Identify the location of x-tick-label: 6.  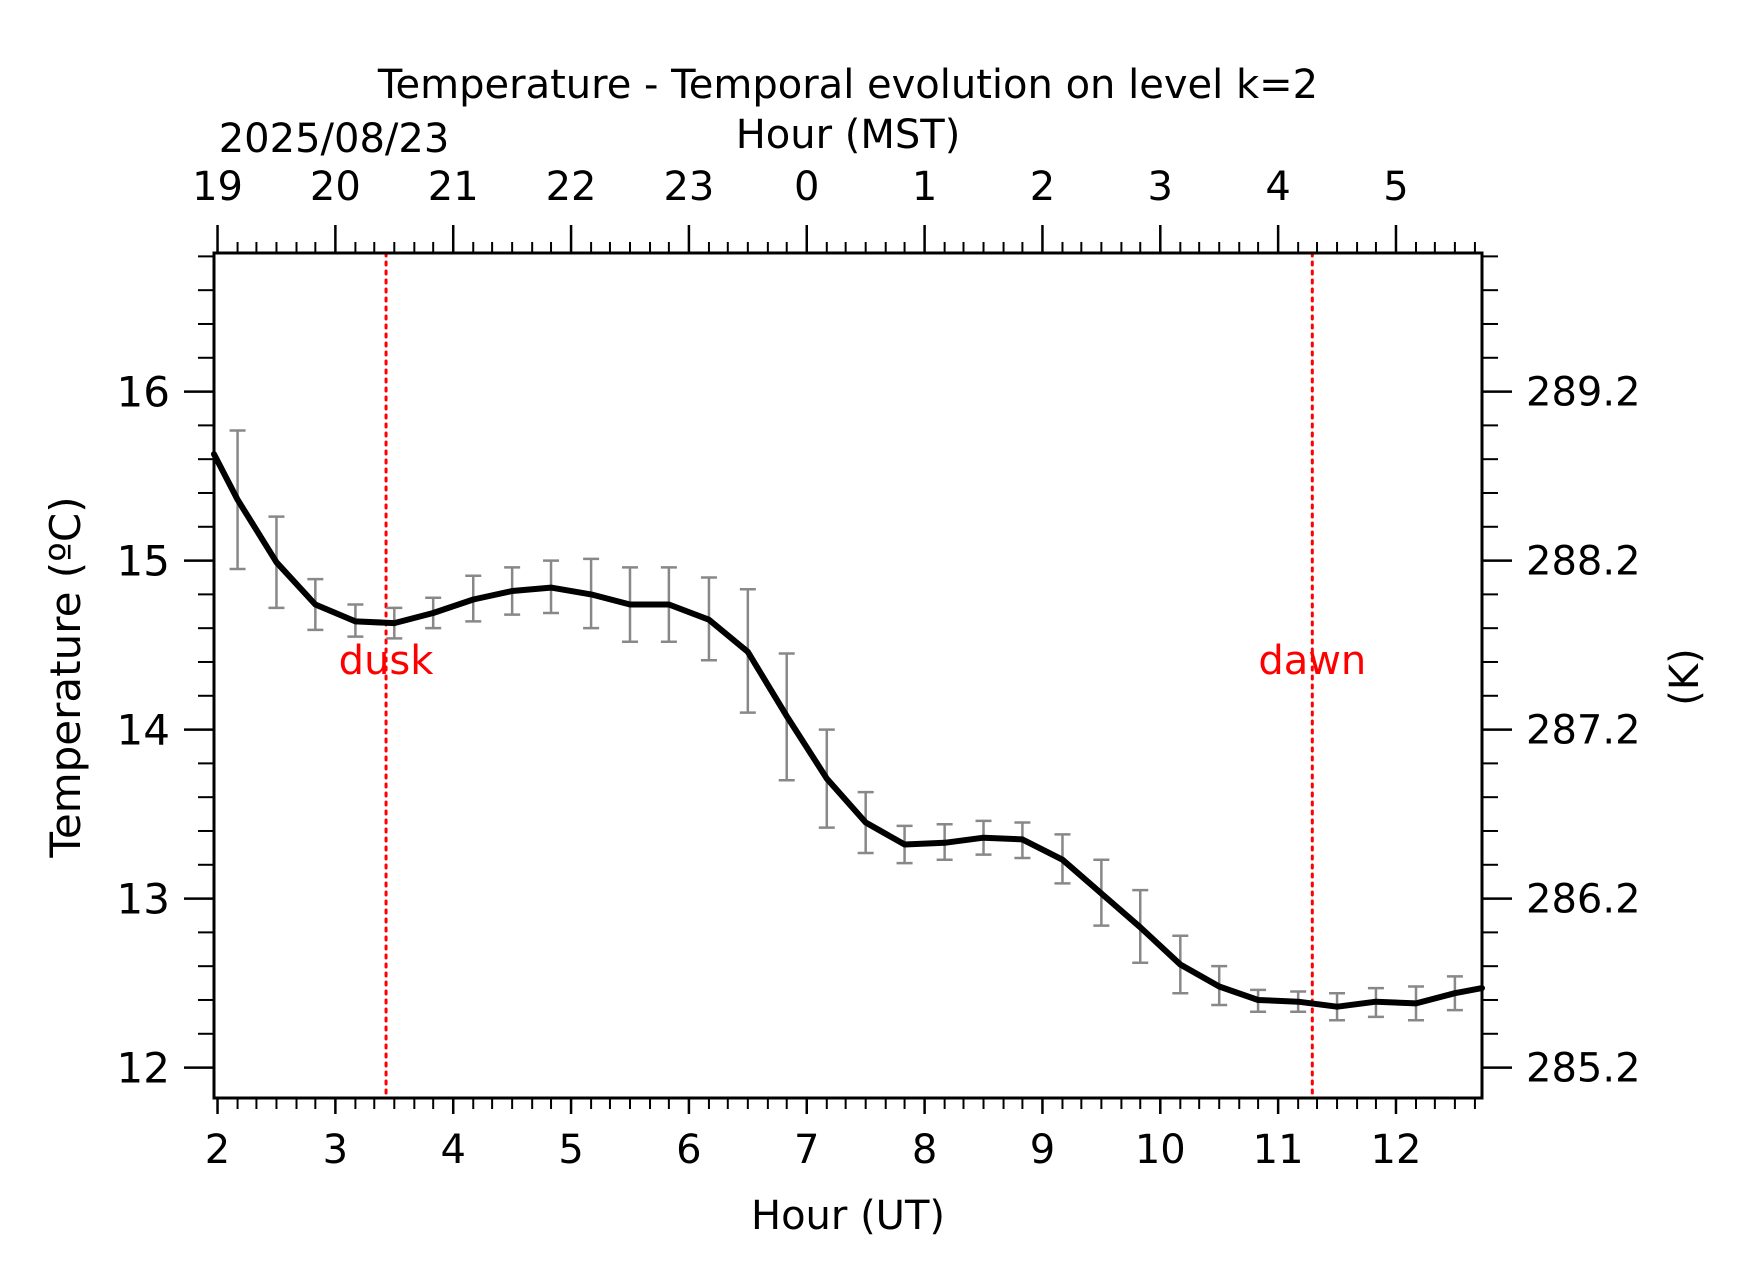
(688, 1150).